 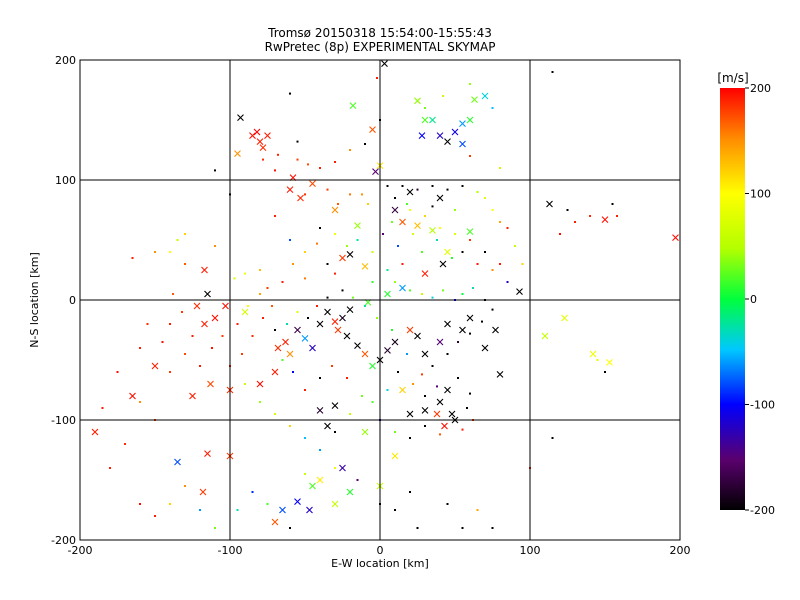 I want to click on colorbar-ticks: 200 100 0 -100 -200, so click(x=760, y=299).